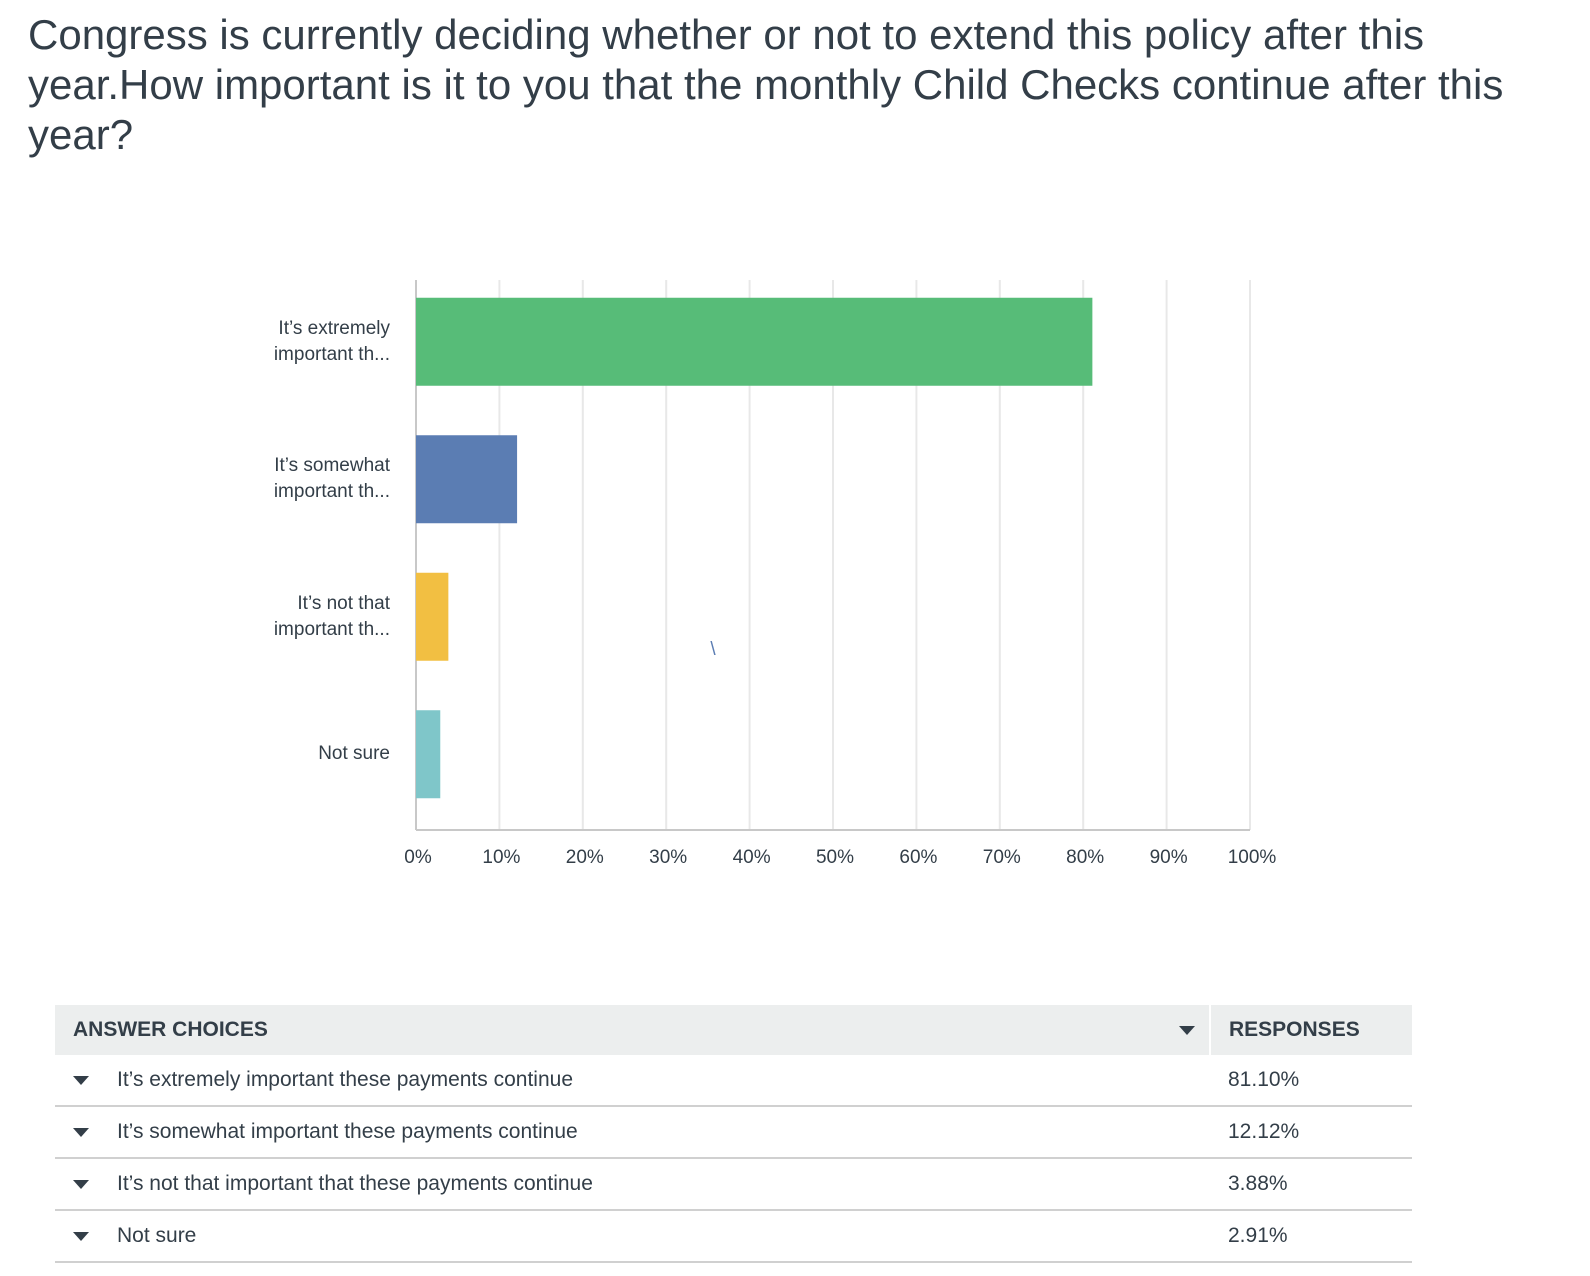 The width and height of the screenshot is (1590, 1276). What do you see at coordinates (668, 857) in the screenshot?
I see `x-tick-label: 30%` at bounding box center [668, 857].